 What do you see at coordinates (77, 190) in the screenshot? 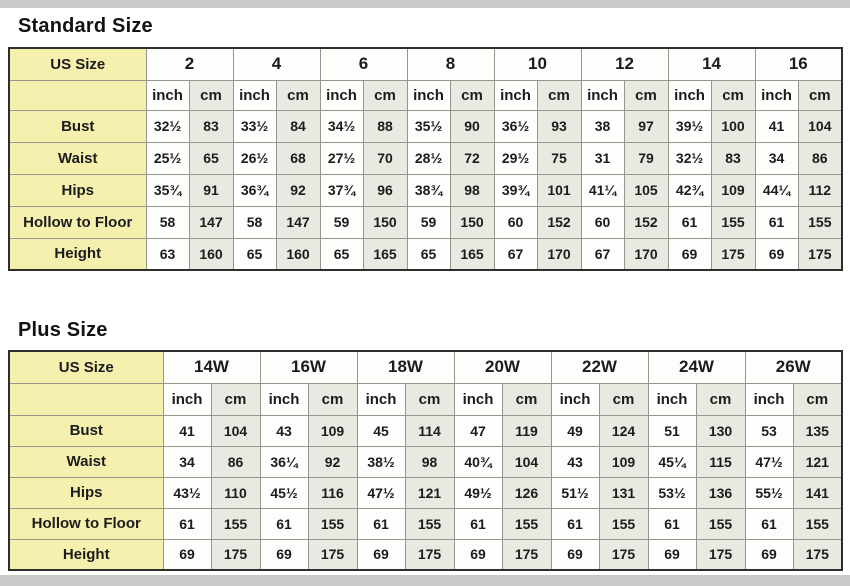
I see `row-label: Hips` at bounding box center [77, 190].